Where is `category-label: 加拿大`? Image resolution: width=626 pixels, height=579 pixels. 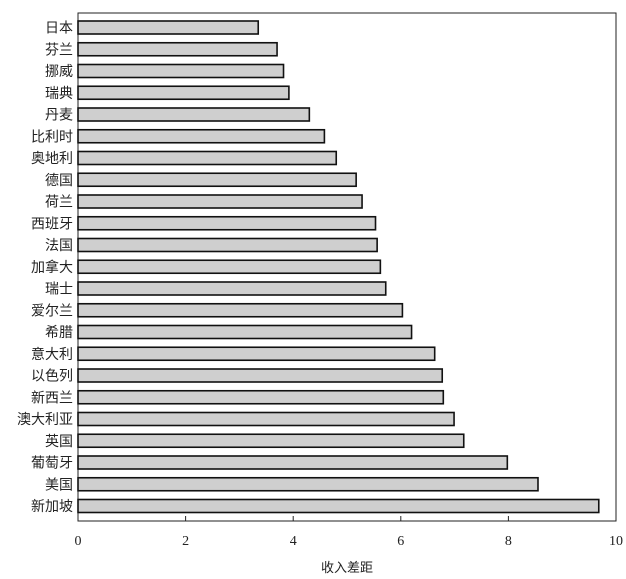 category-label: 加拿大 is located at coordinates (52, 267).